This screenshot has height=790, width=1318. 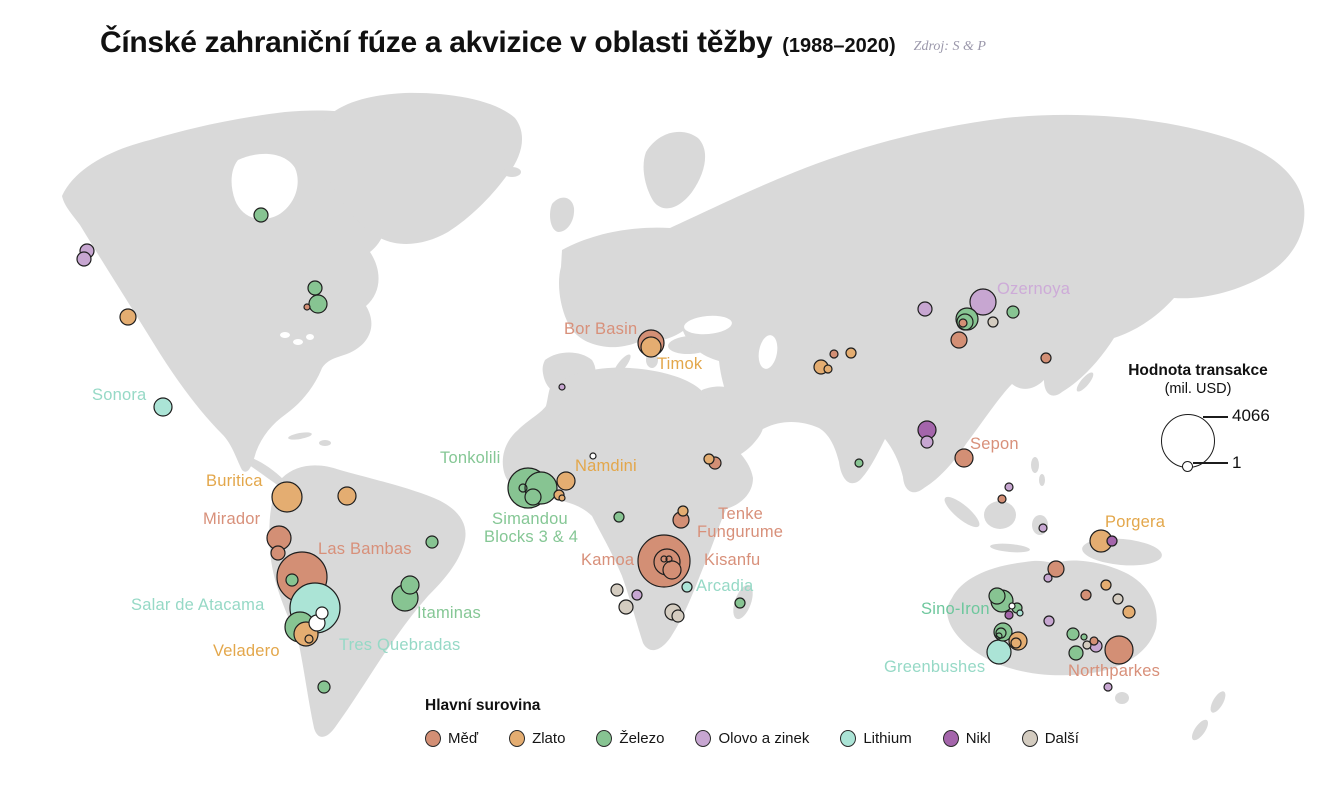 I want to click on water-black-sea, so click(x=708, y=325).